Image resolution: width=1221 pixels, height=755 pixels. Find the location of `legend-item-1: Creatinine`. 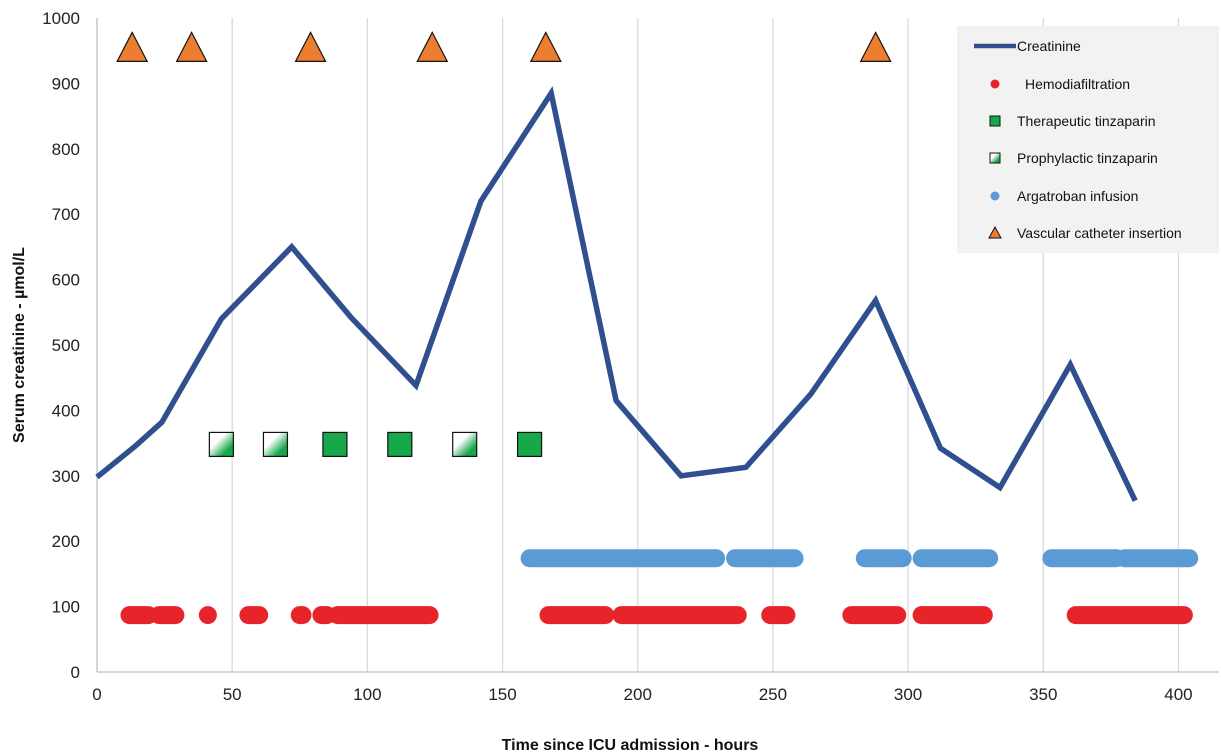

legend-item-1: Creatinine is located at coordinates (1027, 46).